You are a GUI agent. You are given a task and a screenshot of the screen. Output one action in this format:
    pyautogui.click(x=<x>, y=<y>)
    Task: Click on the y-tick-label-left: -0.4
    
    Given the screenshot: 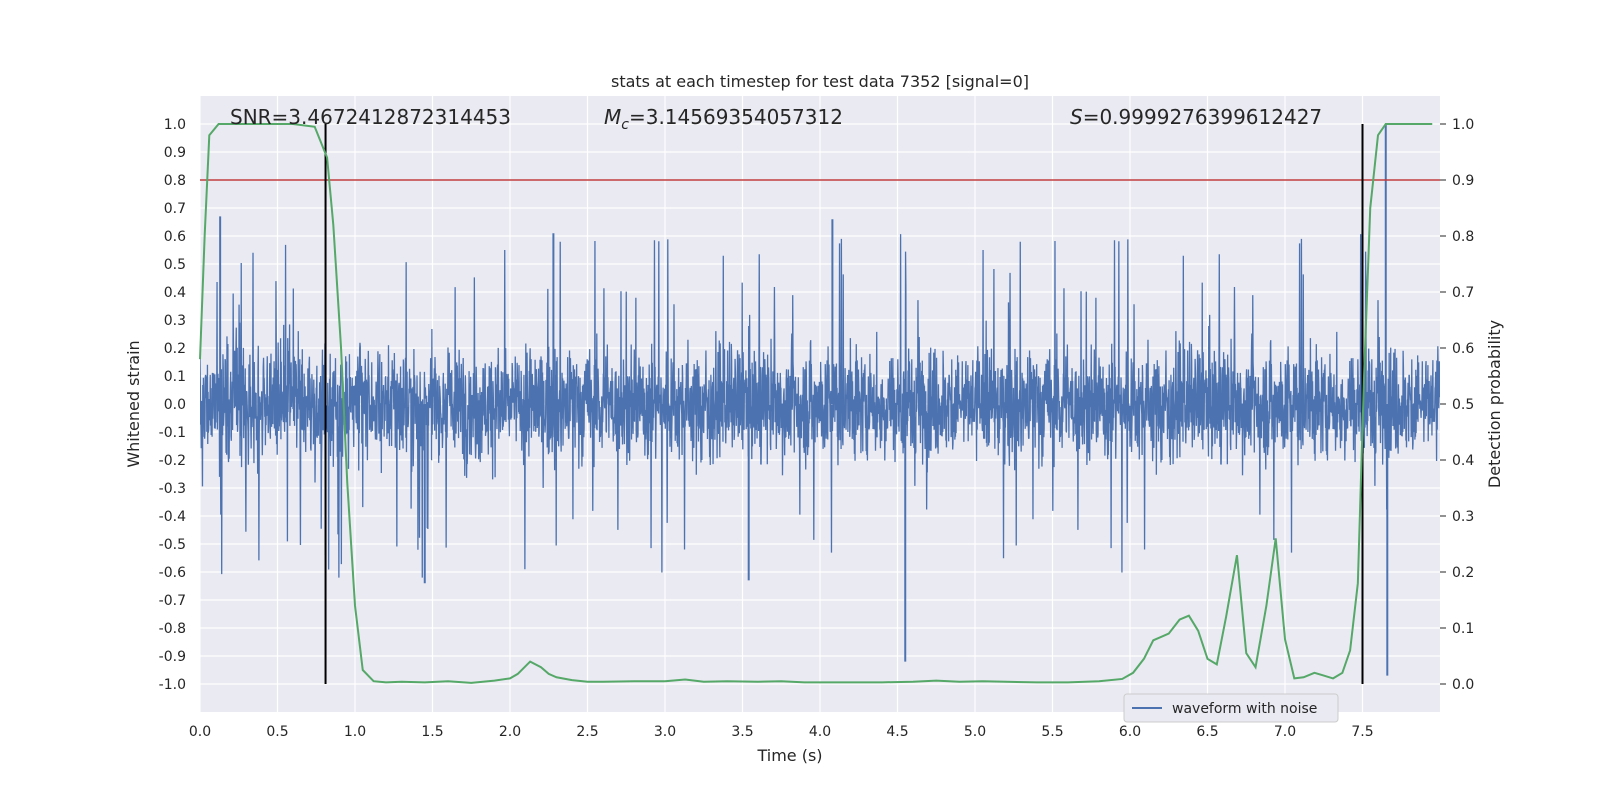 What is the action you would take?
    pyautogui.click(x=172, y=517)
    